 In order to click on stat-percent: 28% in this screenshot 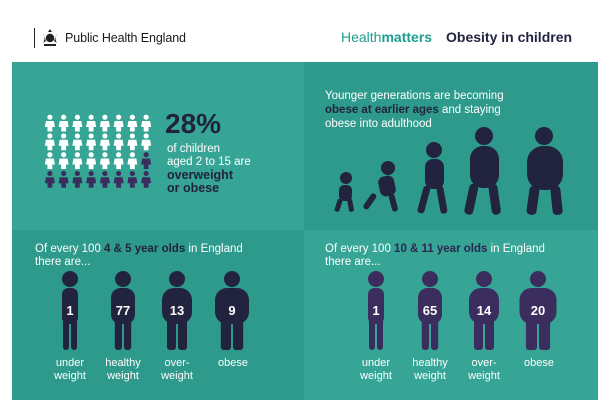, I will do `click(193, 123)`.